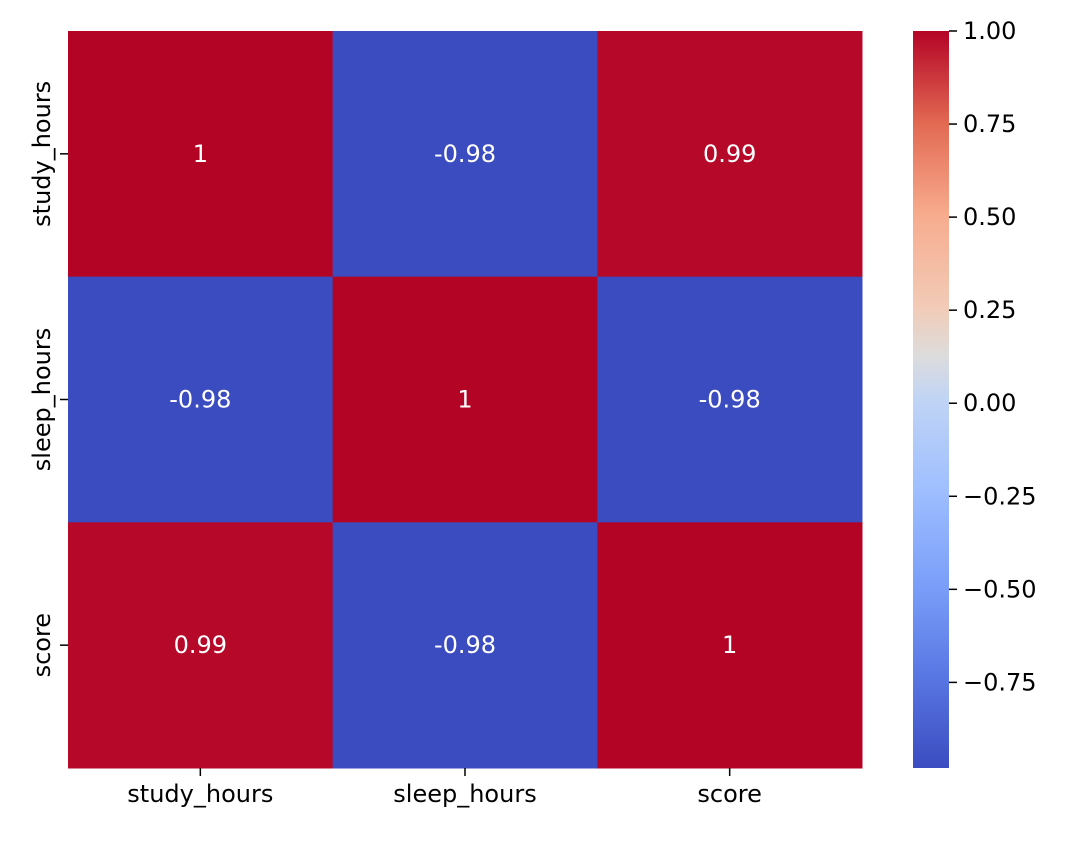  I want to click on heatmap-cell-study_hours-score, so click(730, 154).